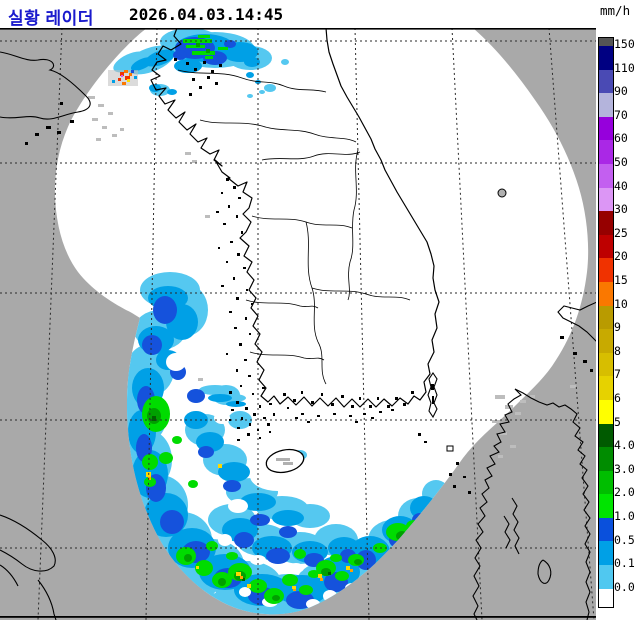 The height and width of the screenshot is (620, 635). I want to click on legend-label: 30, so click(621, 209).